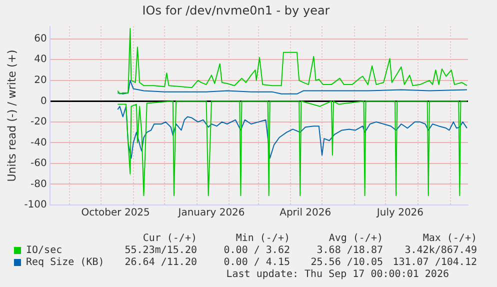 Image resolution: width=497 pixels, height=287 pixels. What do you see at coordinates (35, 205) in the screenshot?
I see `y-tick-label: -100` at bounding box center [35, 205].